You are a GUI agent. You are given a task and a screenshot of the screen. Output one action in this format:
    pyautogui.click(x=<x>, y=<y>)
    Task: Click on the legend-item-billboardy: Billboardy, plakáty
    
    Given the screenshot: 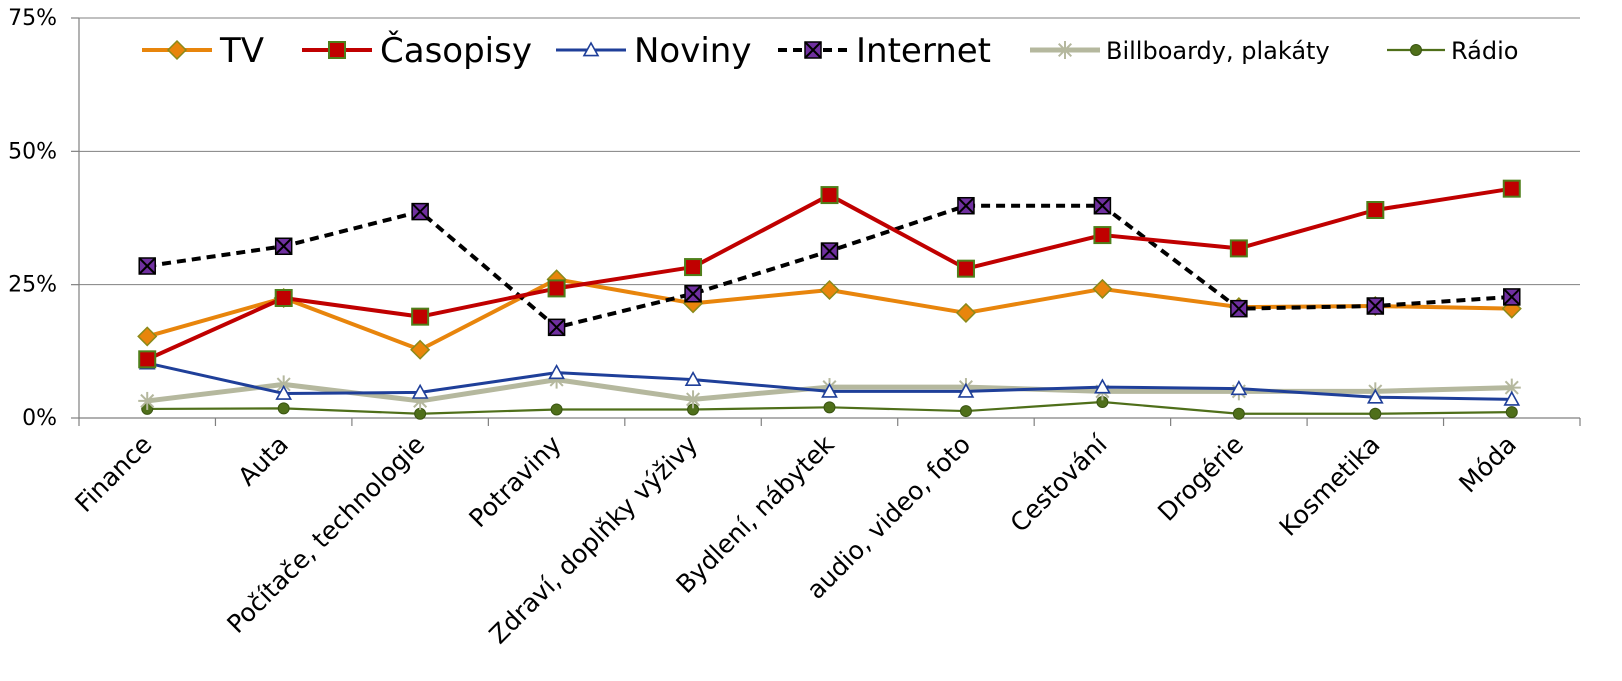 What is the action you would take?
    pyautogui.click(x=1180, y=51)
    